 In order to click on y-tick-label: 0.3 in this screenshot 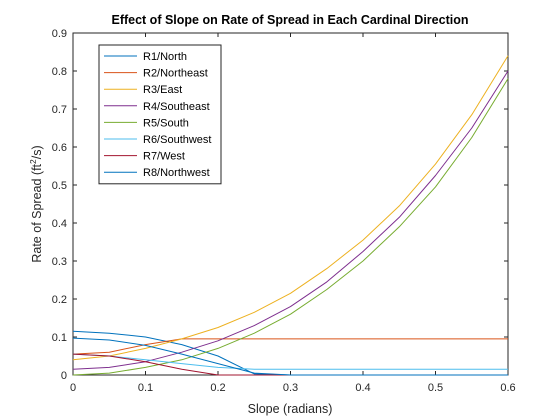, I will do `click(59, 262)`.